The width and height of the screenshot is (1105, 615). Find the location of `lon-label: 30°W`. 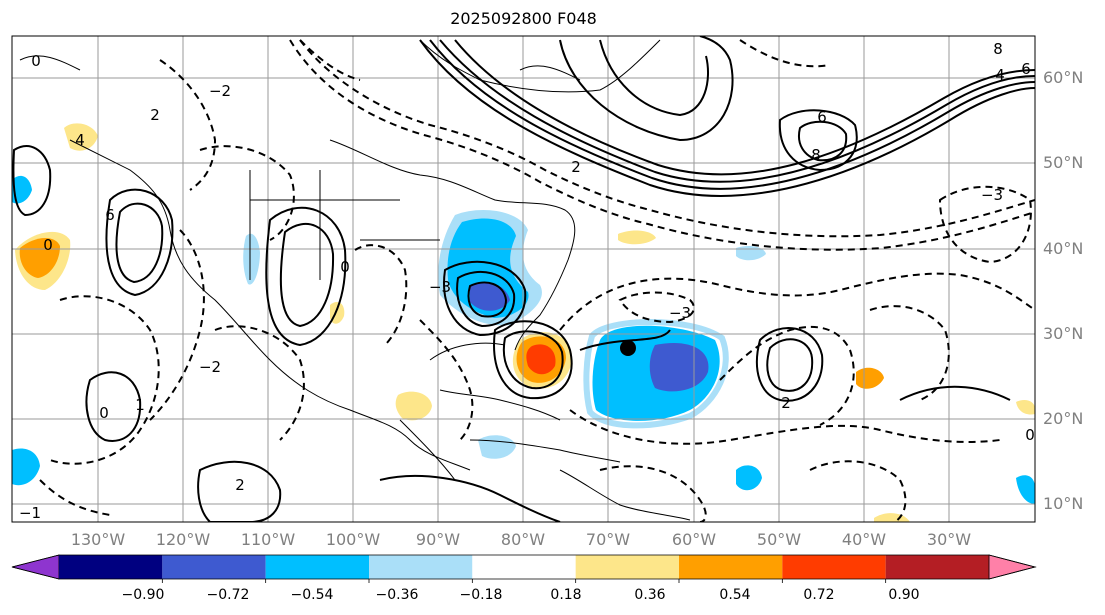

lon-label: 30°W is located at coordinates (949, 539).